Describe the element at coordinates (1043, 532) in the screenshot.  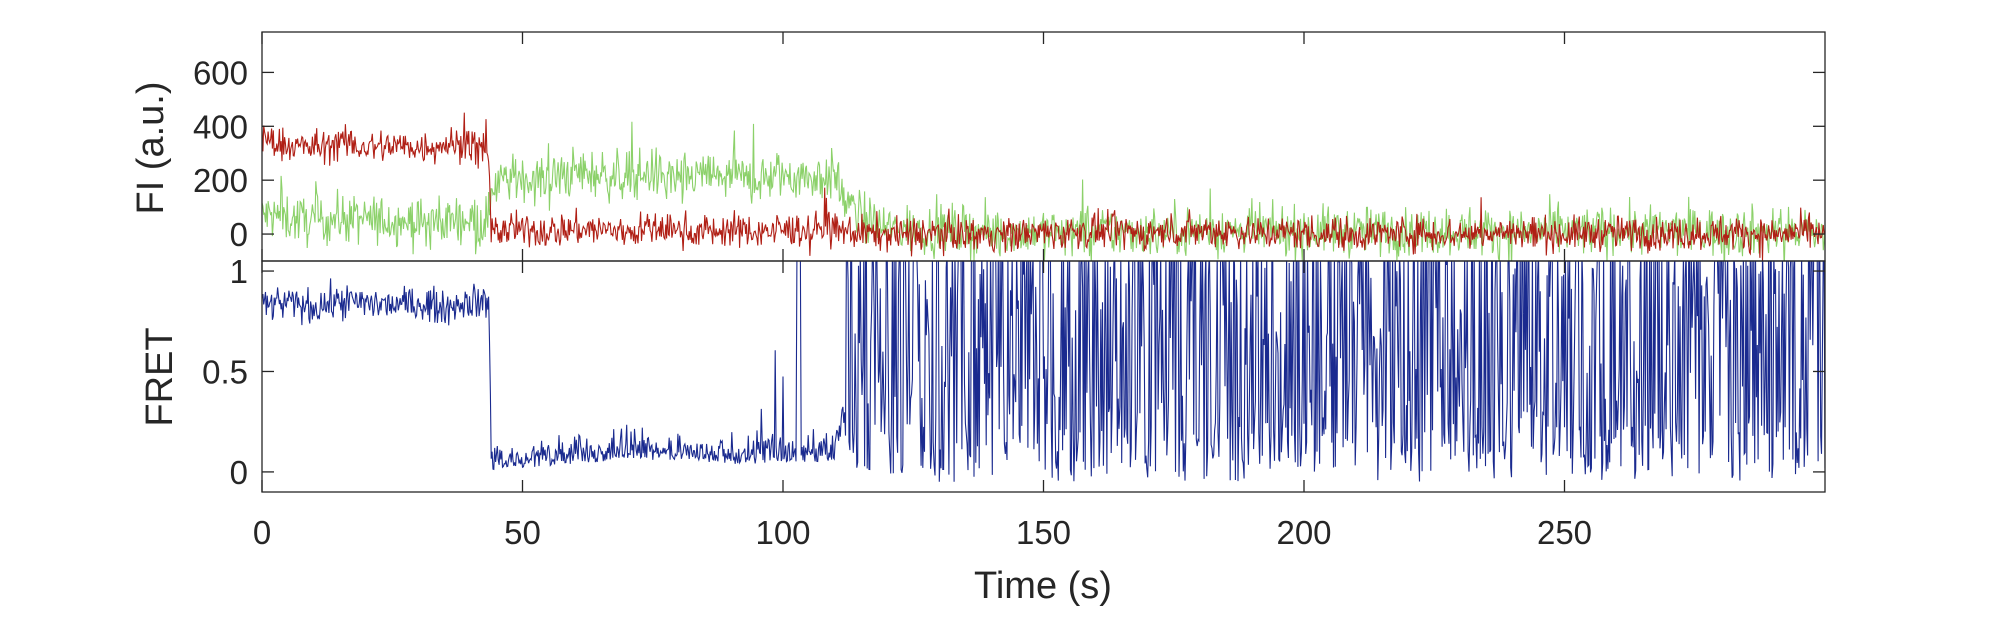
I see `time-x-tick-label: 150` at that location.